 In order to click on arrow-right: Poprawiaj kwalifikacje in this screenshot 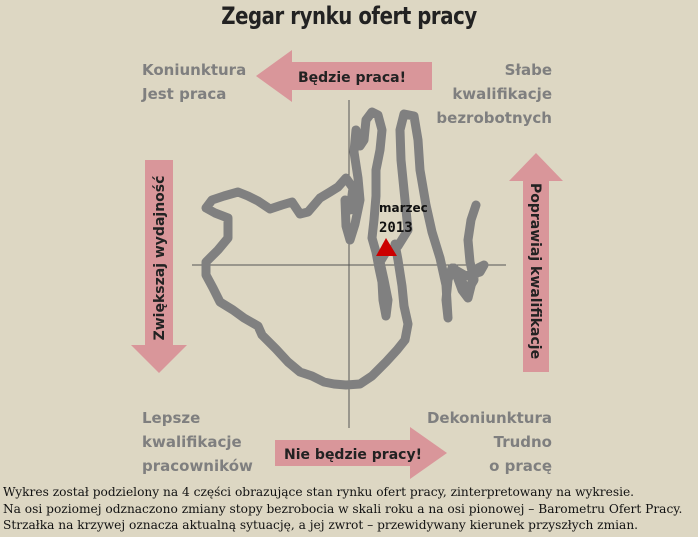, I will do `click(536, 262)`.